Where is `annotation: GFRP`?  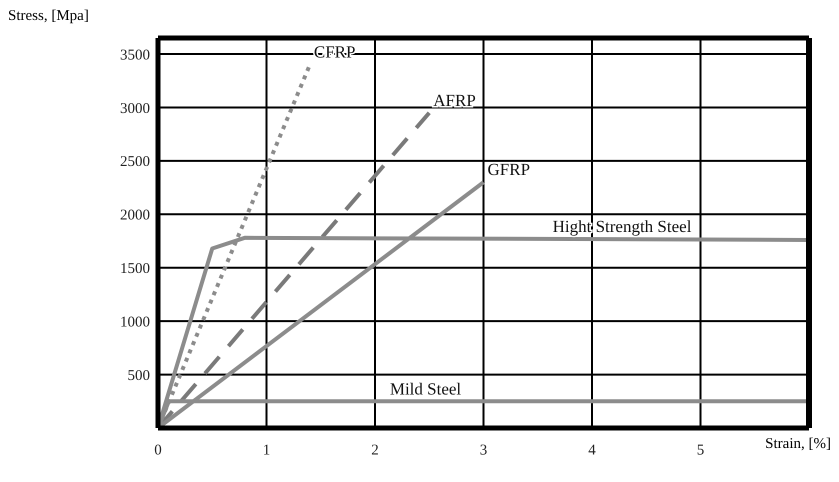
annotation: GFRP is located at coordinates (509, 170).